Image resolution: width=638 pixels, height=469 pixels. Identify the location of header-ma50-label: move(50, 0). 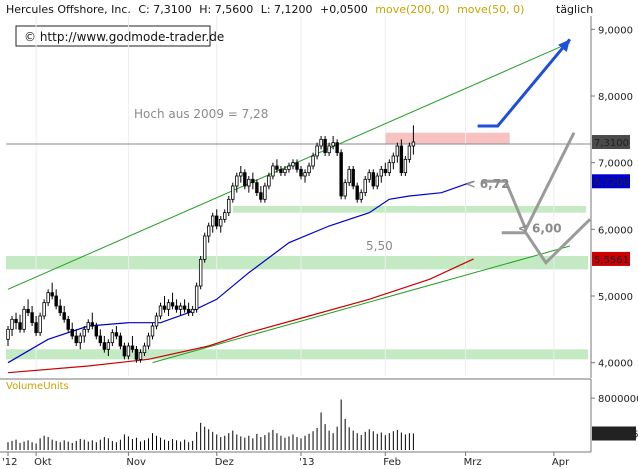
(490, 9).